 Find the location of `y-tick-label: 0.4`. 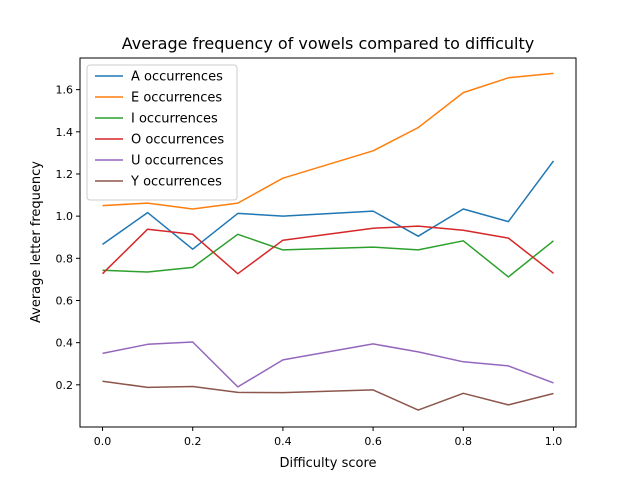

y-tick-label: 0.4 is located at coordinates (65, 343).